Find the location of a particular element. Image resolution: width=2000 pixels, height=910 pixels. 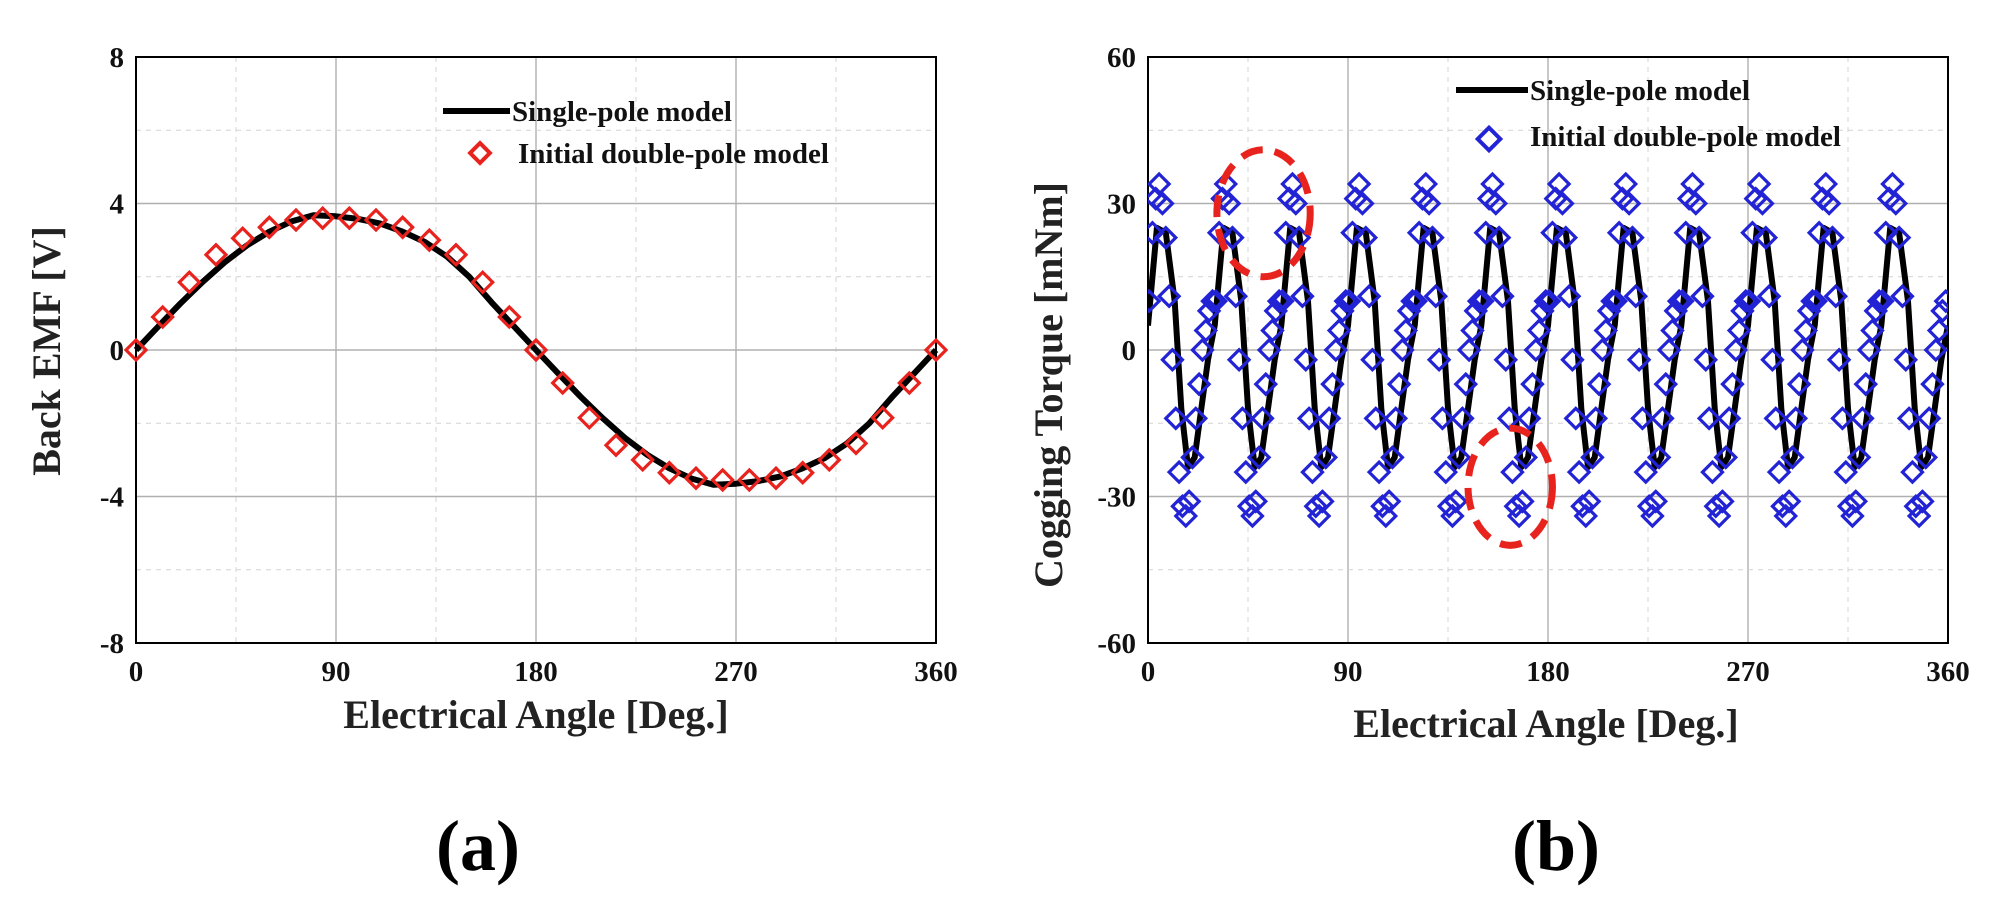

y-tick-label: -30 is located at coordinates (1116, 498).